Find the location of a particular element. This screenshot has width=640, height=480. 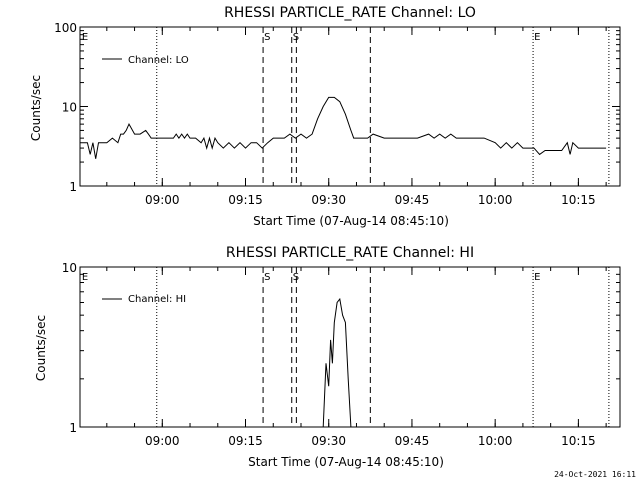

hi-x-tick-label: 10:00 is located at coordinates (495, 441).